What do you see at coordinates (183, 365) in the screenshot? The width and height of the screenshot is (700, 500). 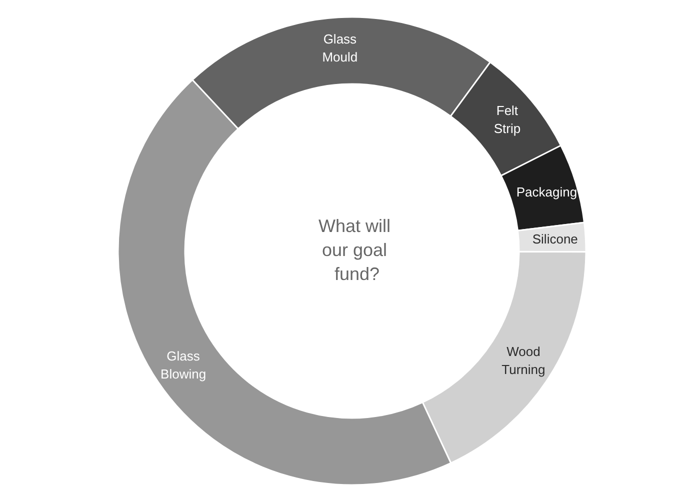 I see `slice-label: Glass Blowing` at bounding box center [183, 365].